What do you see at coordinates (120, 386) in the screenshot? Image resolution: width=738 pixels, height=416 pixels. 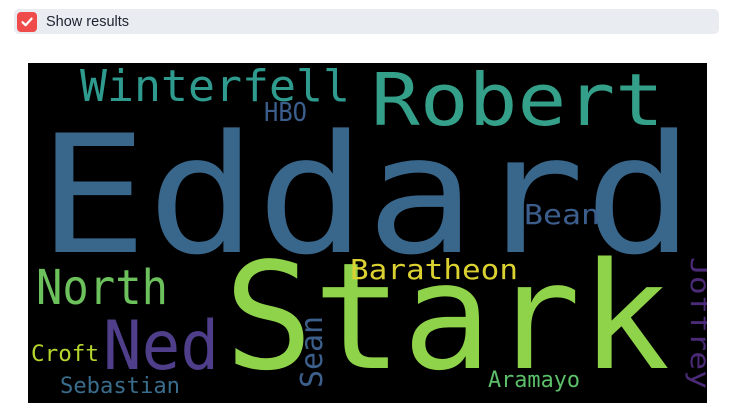 I see `word-sebastian: Sebastian` at bounding box center [120, 386].